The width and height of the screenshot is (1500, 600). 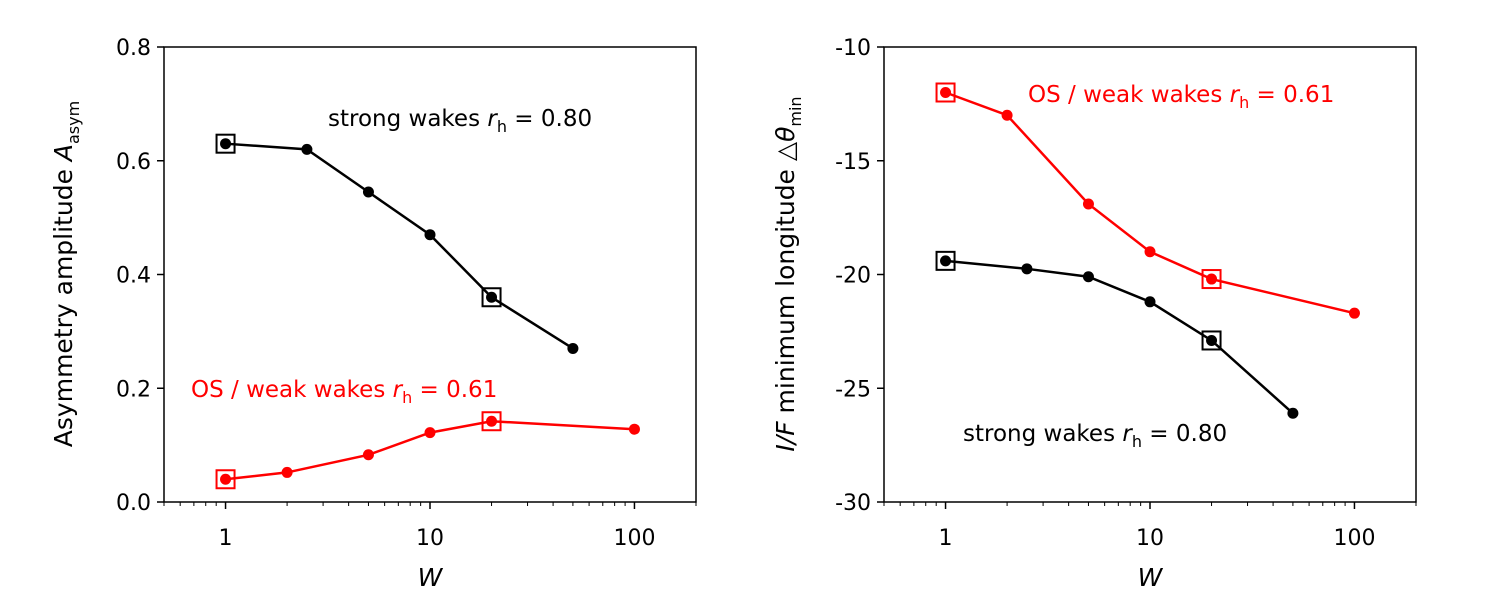 I want to click on left-y-axis-label-symbol: A, so click(x=63, y=153).